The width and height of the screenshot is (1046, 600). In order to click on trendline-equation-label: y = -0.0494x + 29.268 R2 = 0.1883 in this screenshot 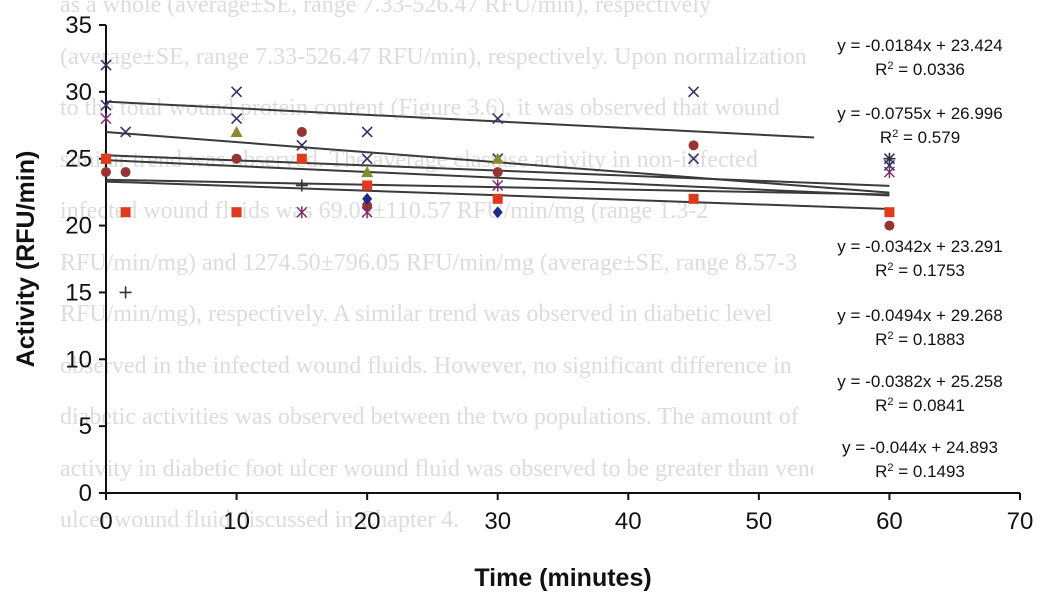, I will do `click(921, 328)`.